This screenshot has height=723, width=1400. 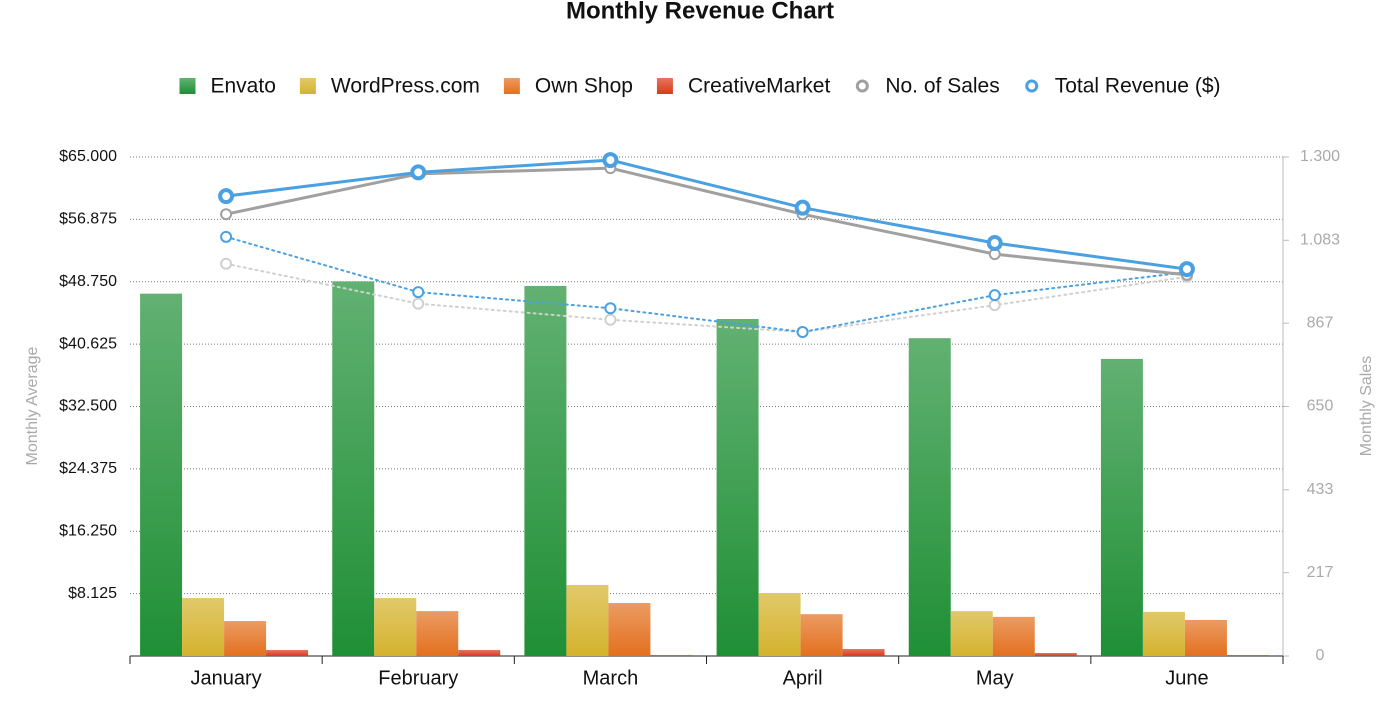 I want to click on legend-label: CreativeMarket, so click(x=759, y=86).